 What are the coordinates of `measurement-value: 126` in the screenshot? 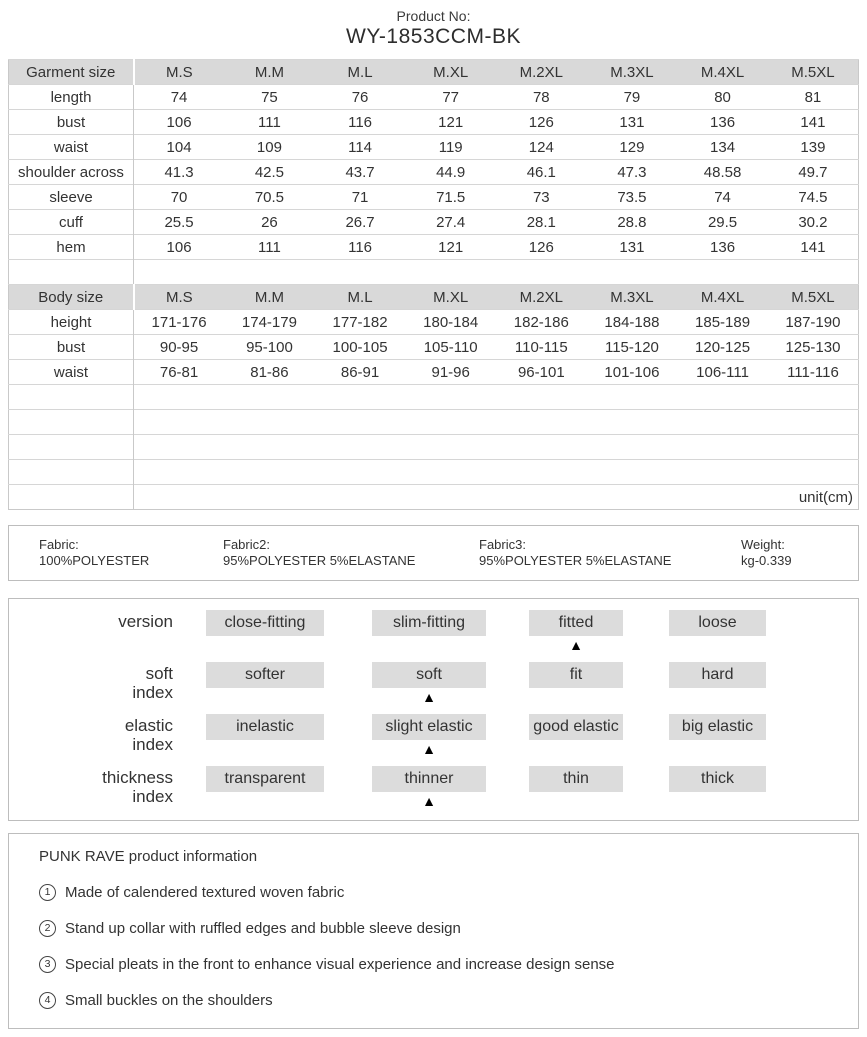 It's located at (541, 122).